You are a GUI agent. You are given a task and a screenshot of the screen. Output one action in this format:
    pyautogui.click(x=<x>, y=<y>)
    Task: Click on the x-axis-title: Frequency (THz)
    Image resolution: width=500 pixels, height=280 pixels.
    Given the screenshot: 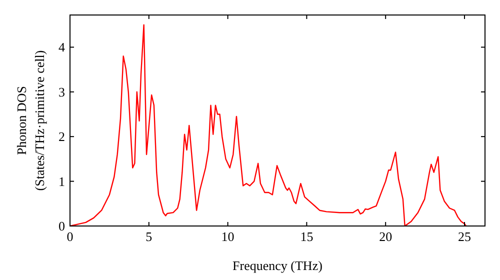 What is the action you would take?
    pyautogui.click(x=277, y=265)
    